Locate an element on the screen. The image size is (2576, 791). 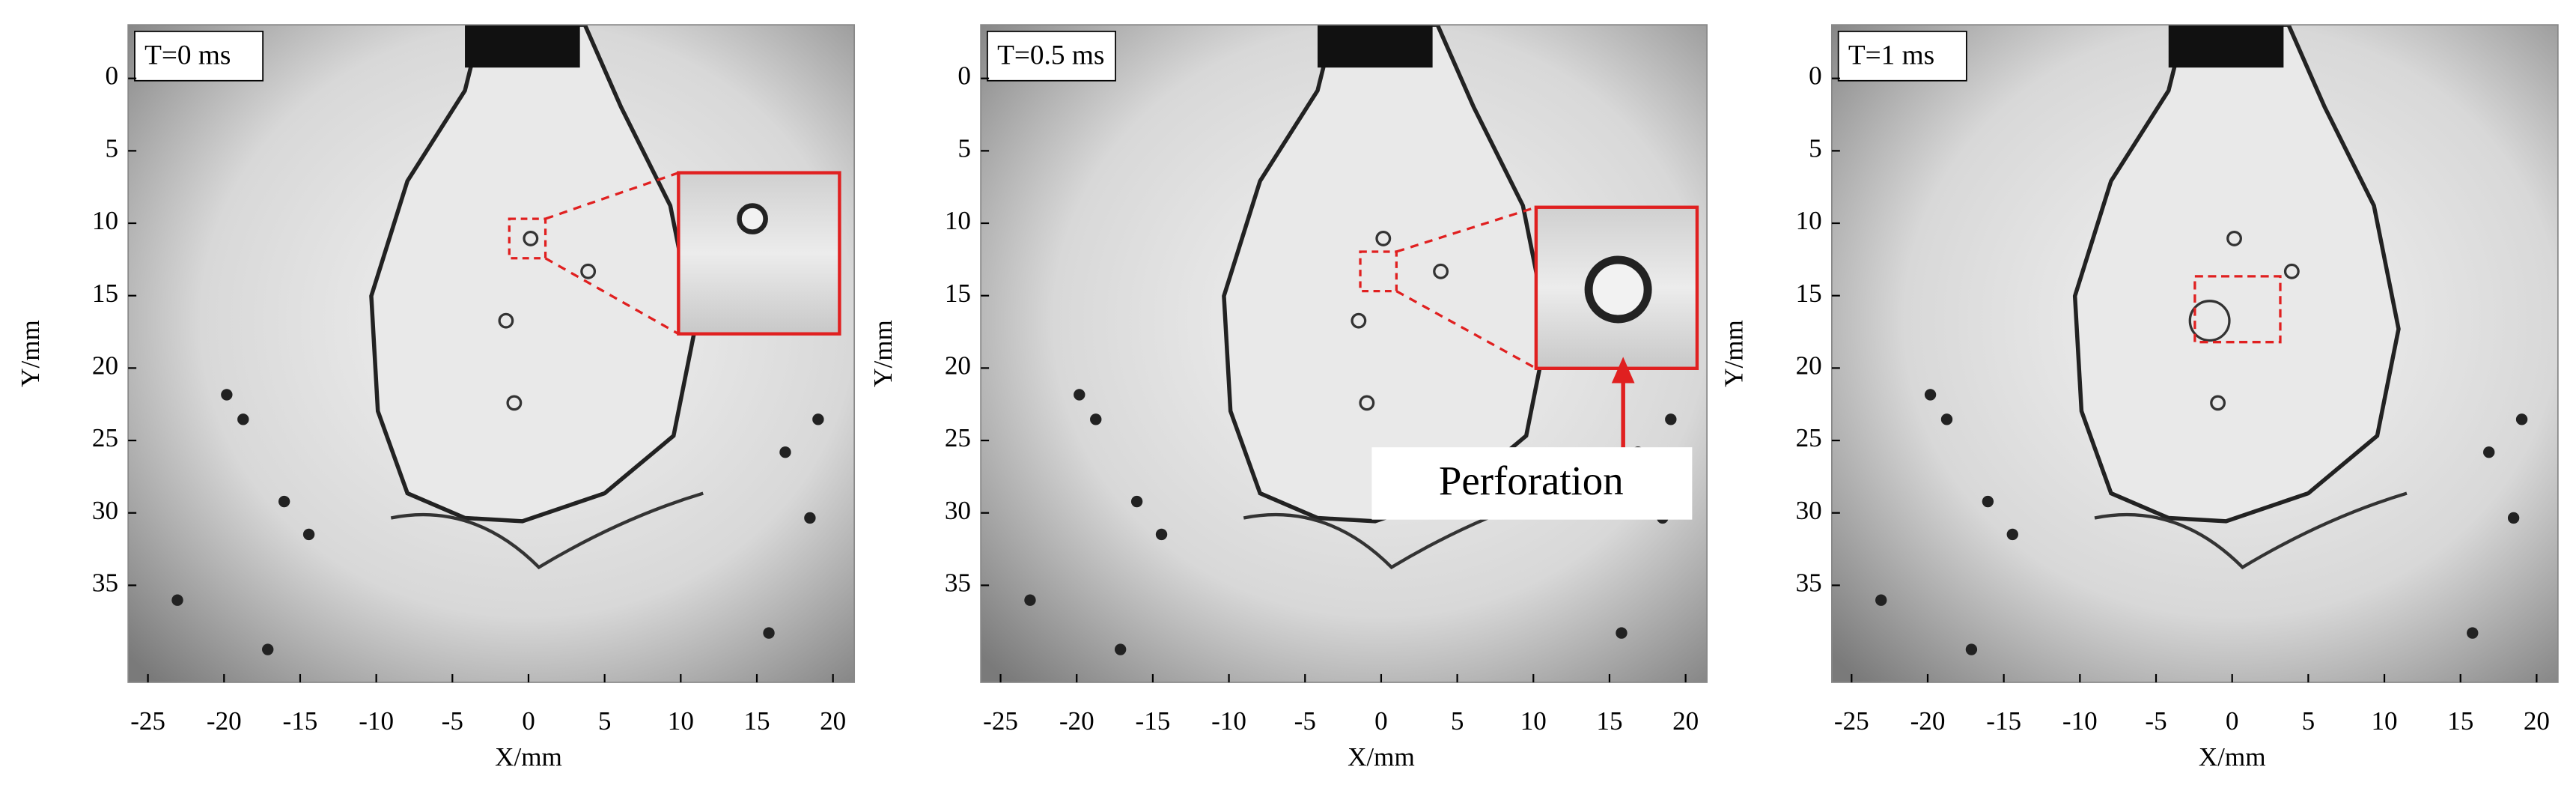
arrow-head is located at coordinates (1623, 370).